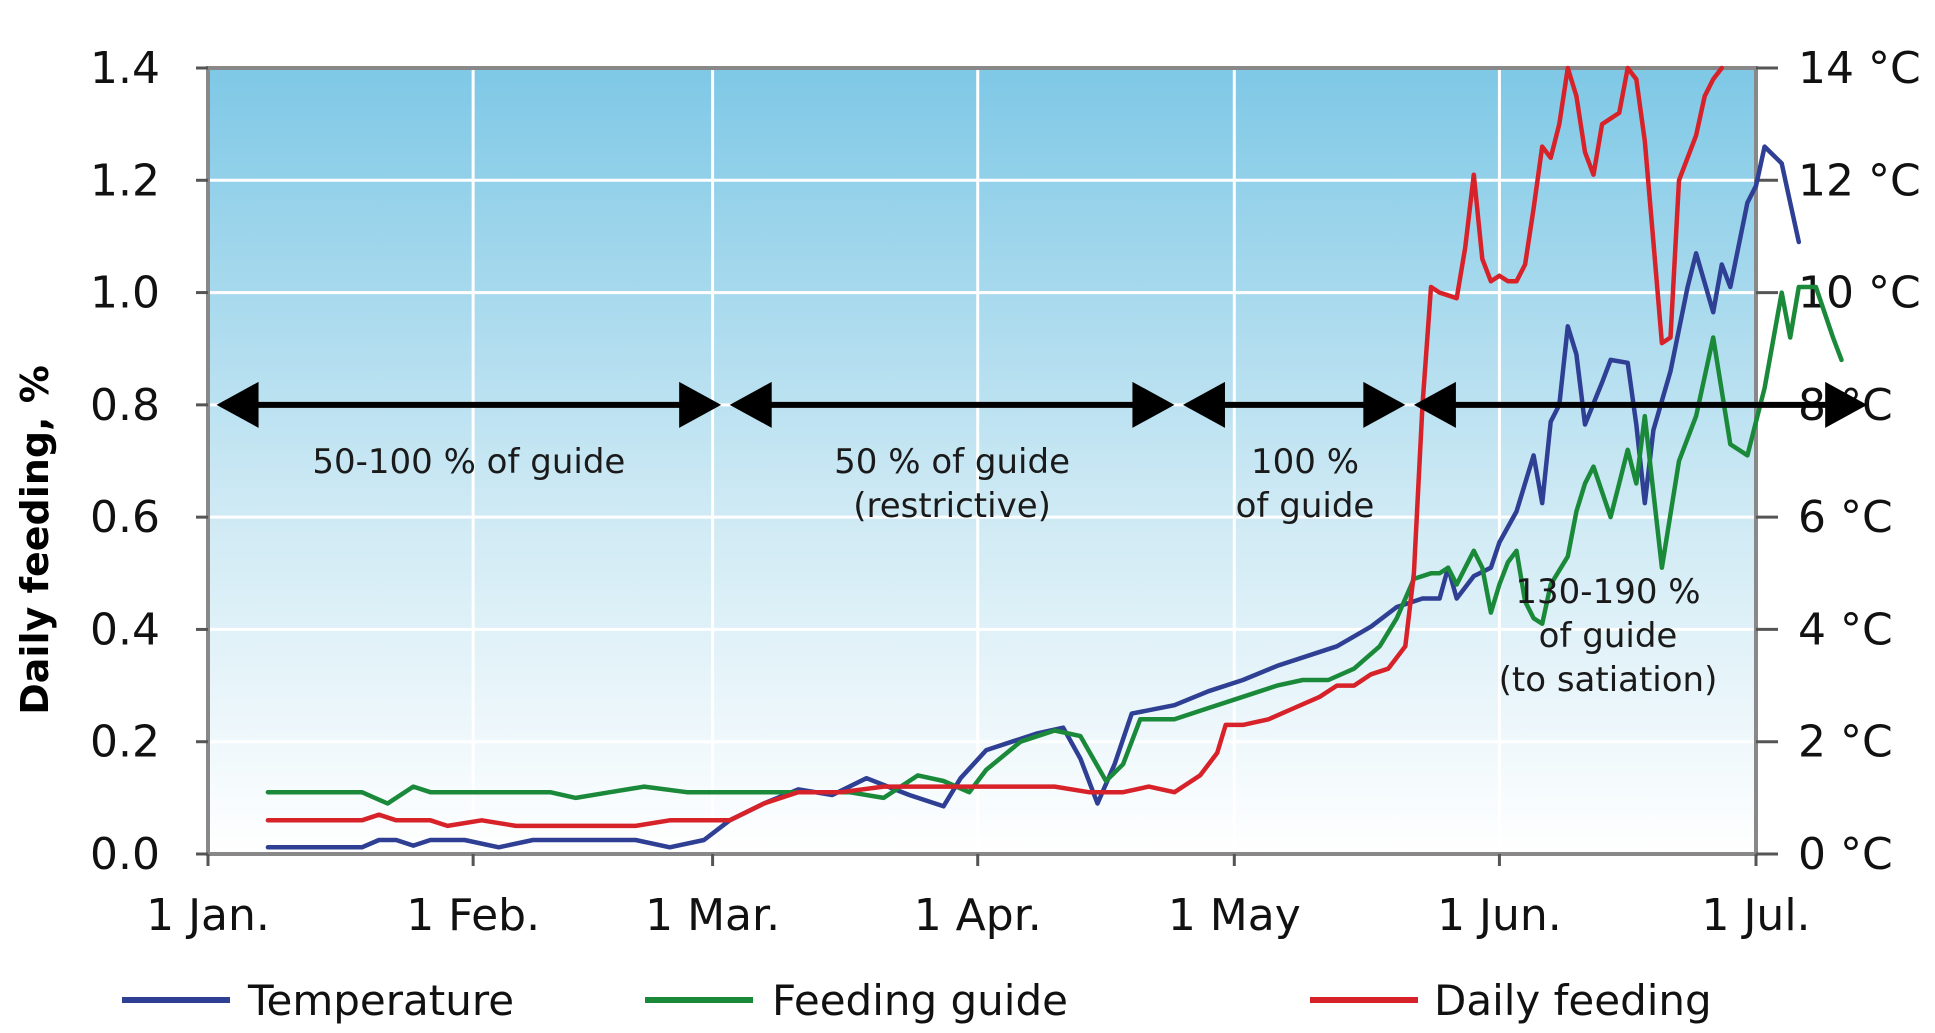  I want to click on x-tick-label: 1 Jan., so click(208, 915).